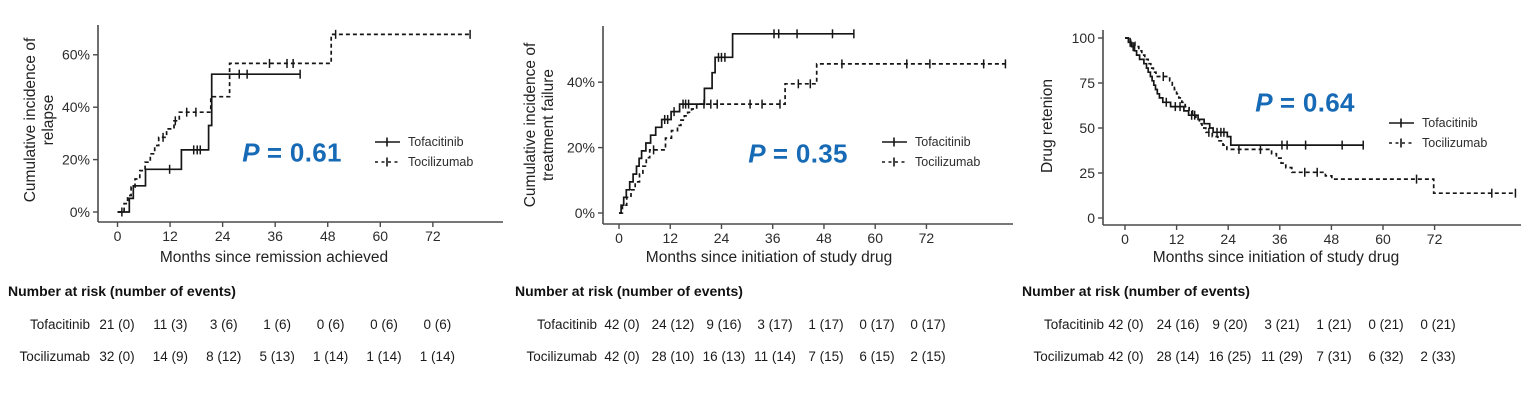 Image resolution: width=1522 pixels, height=407 pixels. Describe the element at coordinates (928, 356) in the screenshot. I see `risk-value: 2 (15)` at that location.